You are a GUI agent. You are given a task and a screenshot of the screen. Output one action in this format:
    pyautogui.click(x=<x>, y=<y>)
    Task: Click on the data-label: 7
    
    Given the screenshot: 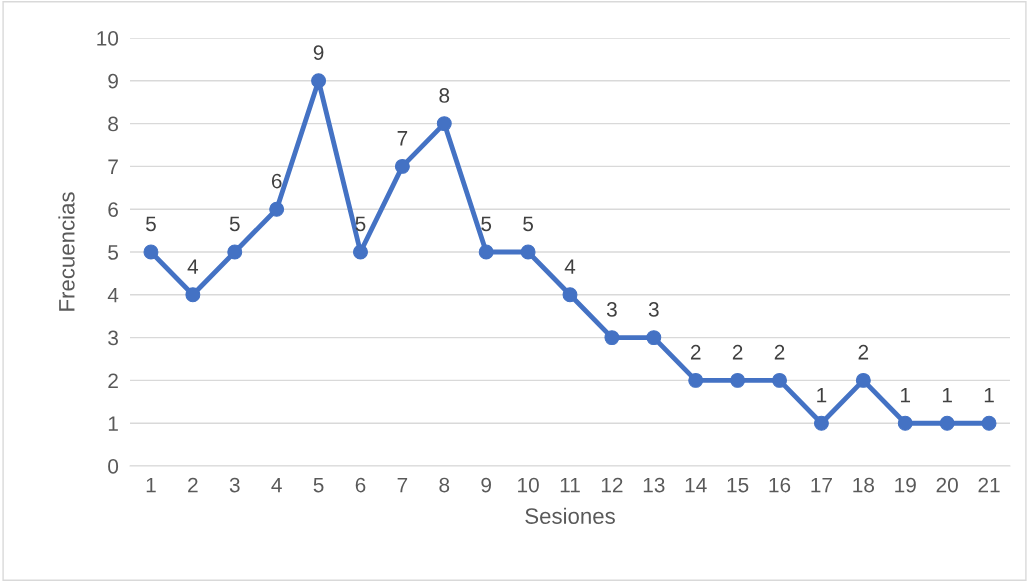 What is the action you would take?
    pyautogui.click(x=402, y=138)
    